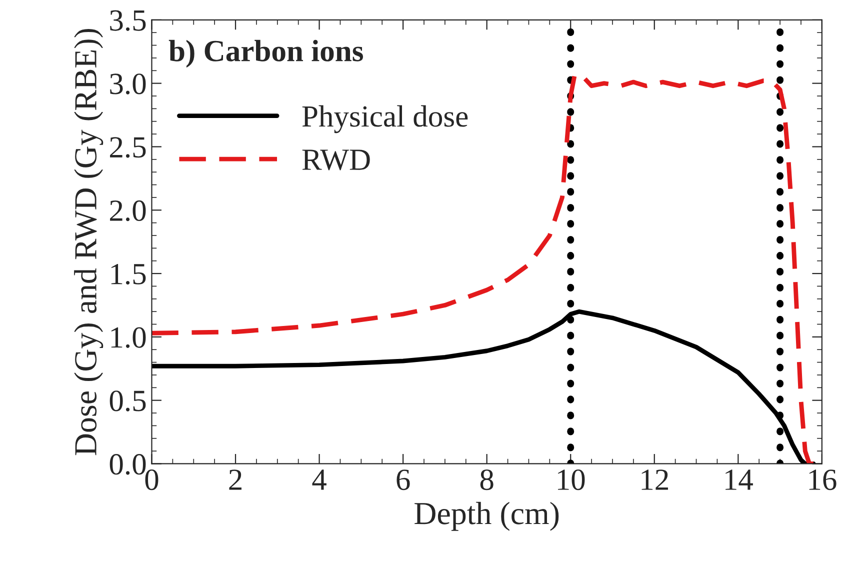 The image size is (843, 569). What do you see at coordinates (128, 464) in the screenshot?
I see `y-tick-label: 0.0` at bounding box center [128, 464].